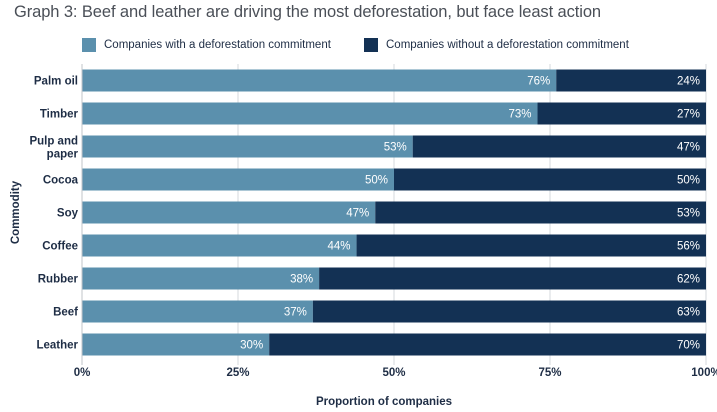  Describe the element at coordinates (688, 181) in the screenshot. I see `bar-label-without-commitment: 50%` at that location.